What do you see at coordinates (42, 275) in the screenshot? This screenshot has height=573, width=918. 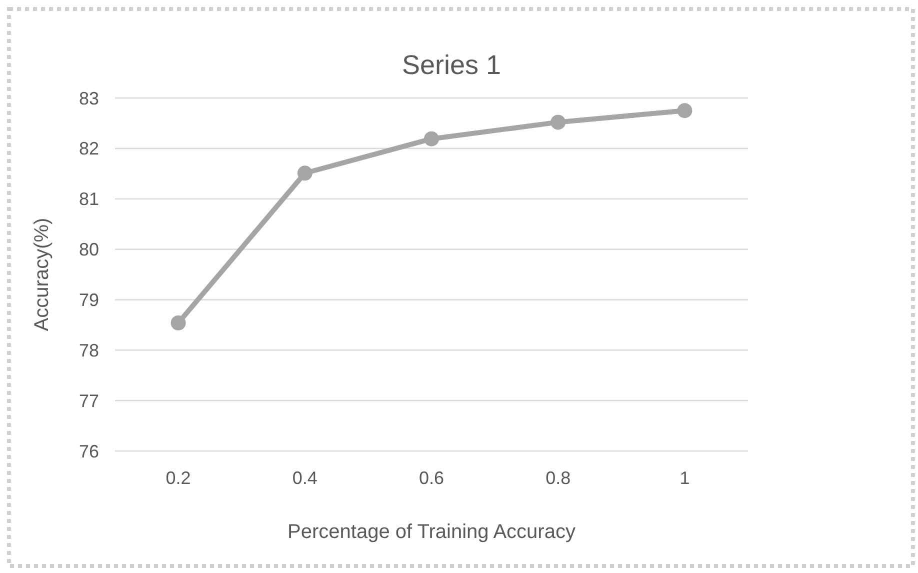 I see `y-axis-title: Accuracy(%)` at bounding box center [42, 275].